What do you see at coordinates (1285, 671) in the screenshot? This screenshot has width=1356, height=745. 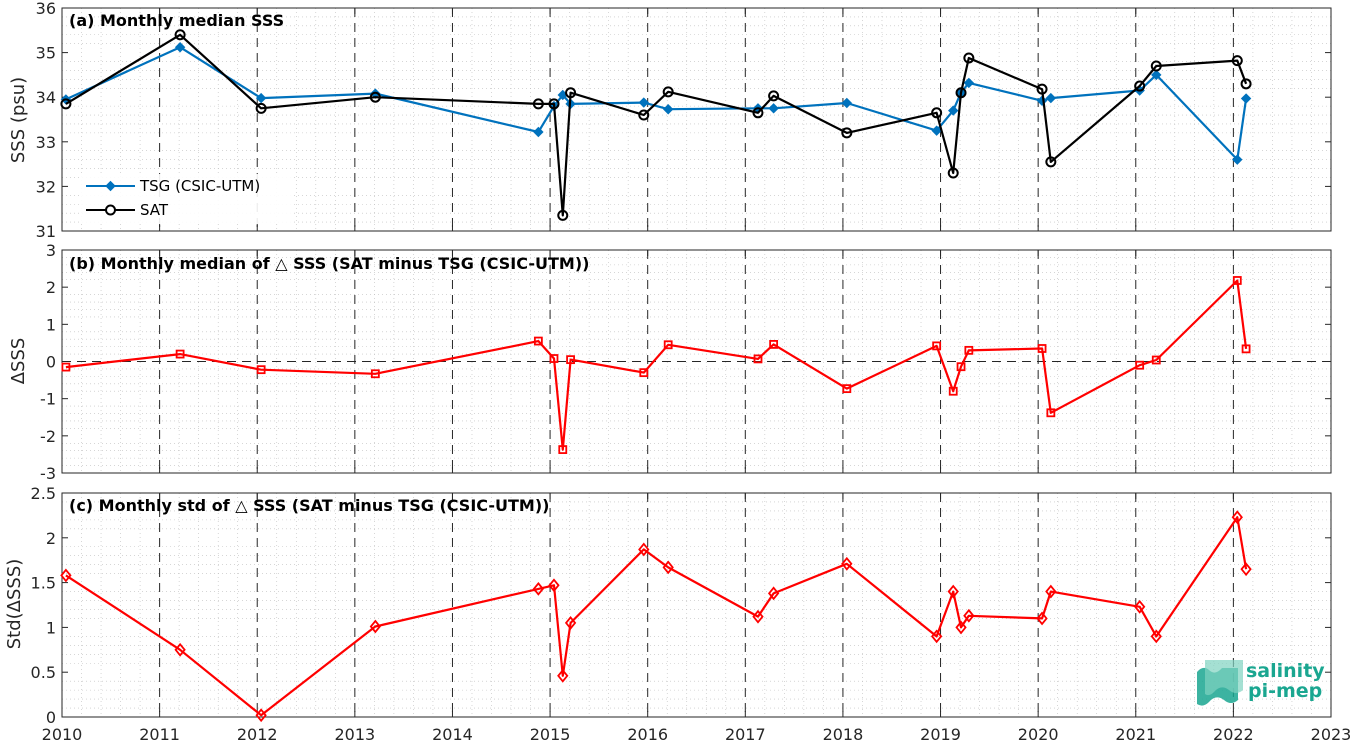 I see `logo-line1: salinity` at bounding box center [1285, 671].